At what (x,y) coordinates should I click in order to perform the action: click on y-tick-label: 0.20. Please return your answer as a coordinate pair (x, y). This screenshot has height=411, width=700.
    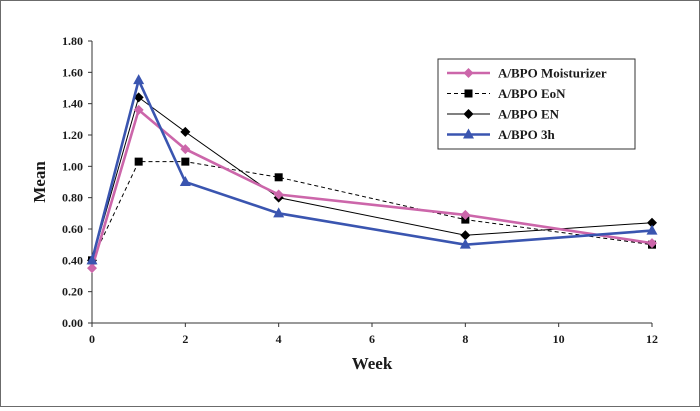
    Looking at the image, I should click on (72, 292).